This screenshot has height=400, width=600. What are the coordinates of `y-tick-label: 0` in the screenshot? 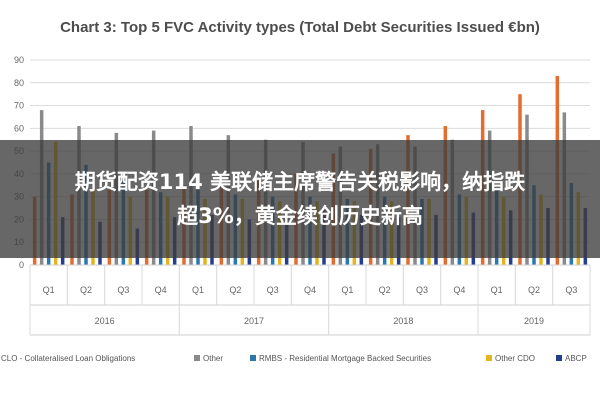 It's located at (21, 265).